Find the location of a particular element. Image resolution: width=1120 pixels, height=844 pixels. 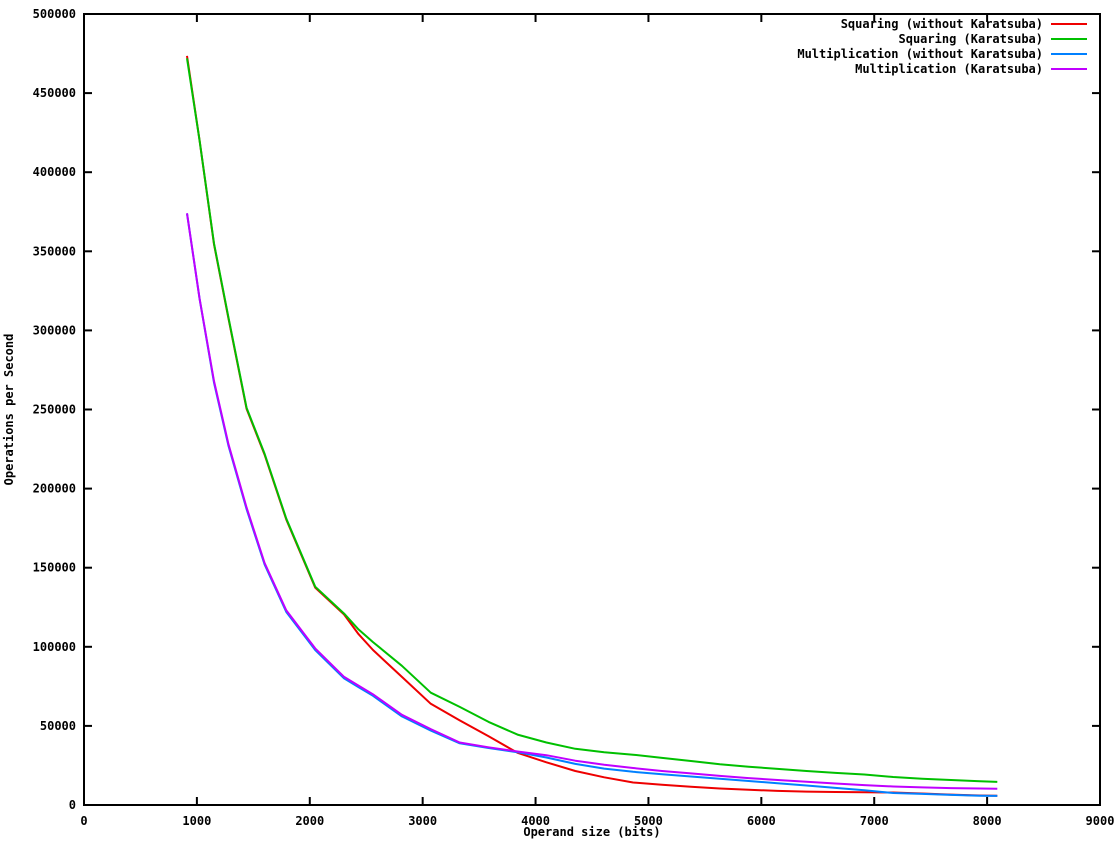

y-tick-label: 300000 is located at coordinates (54, 330).